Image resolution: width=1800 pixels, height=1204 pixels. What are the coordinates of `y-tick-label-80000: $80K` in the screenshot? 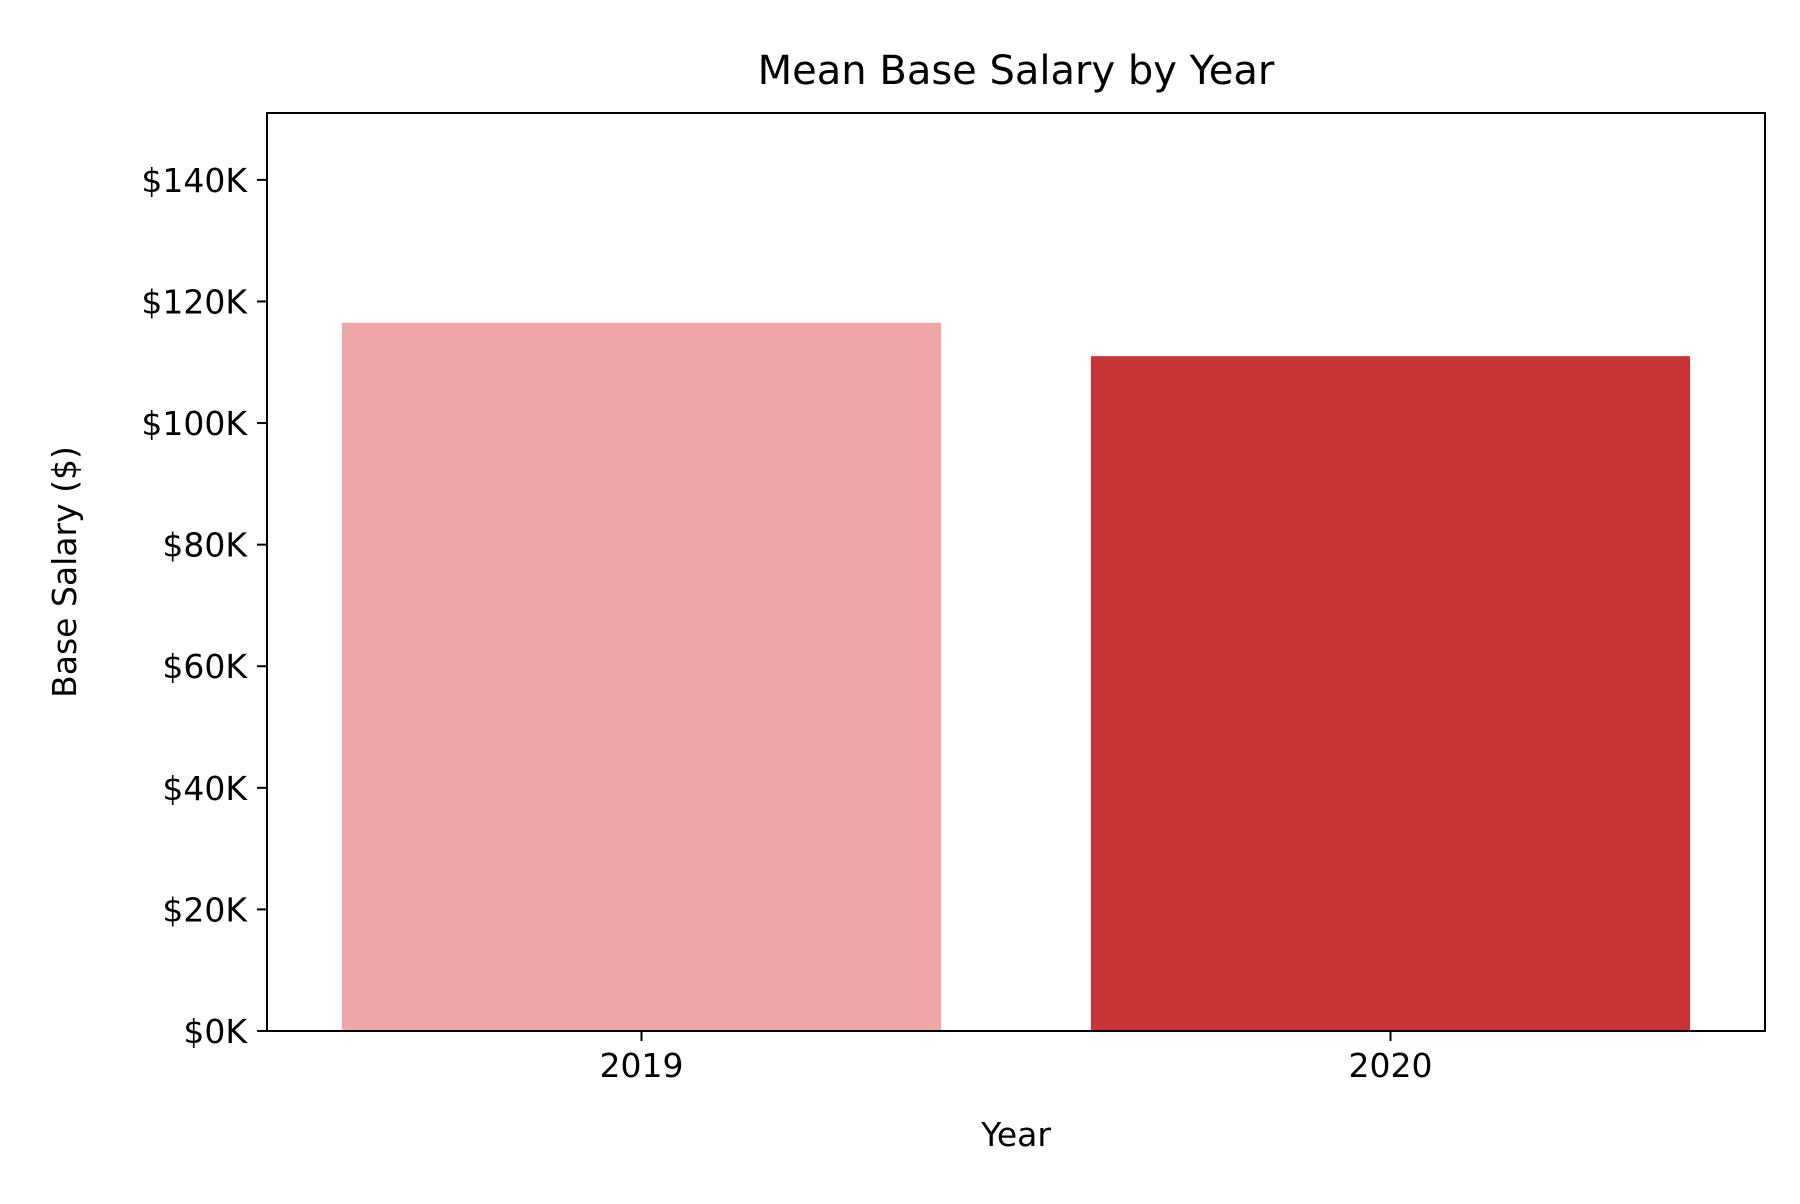 It's located at (205, 545).